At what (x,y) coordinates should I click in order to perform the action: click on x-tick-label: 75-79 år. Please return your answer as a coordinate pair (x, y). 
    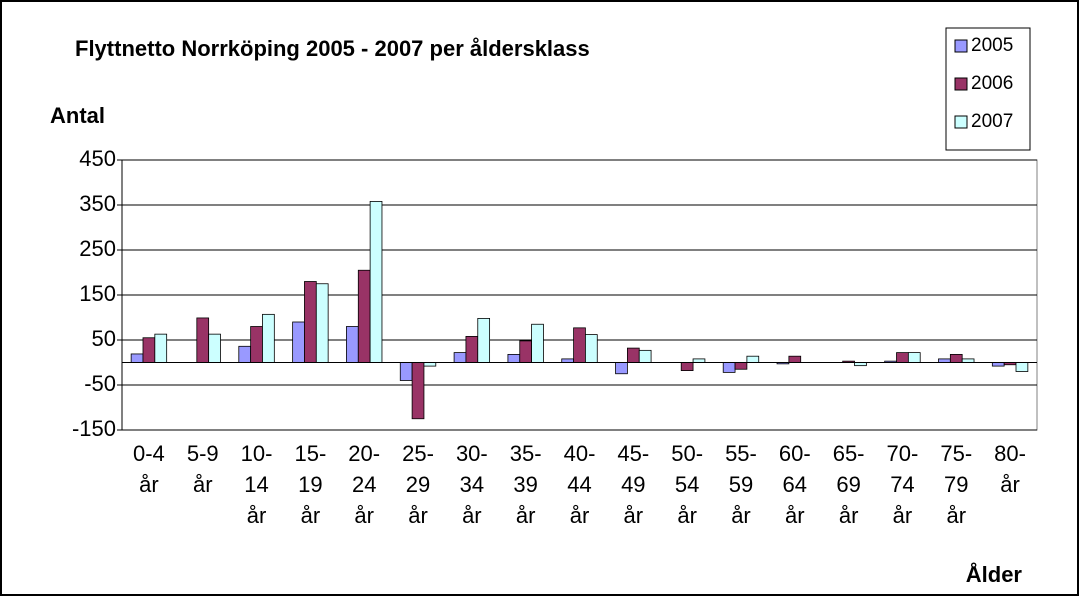
    Looking at the image, I should click on (956, 484).